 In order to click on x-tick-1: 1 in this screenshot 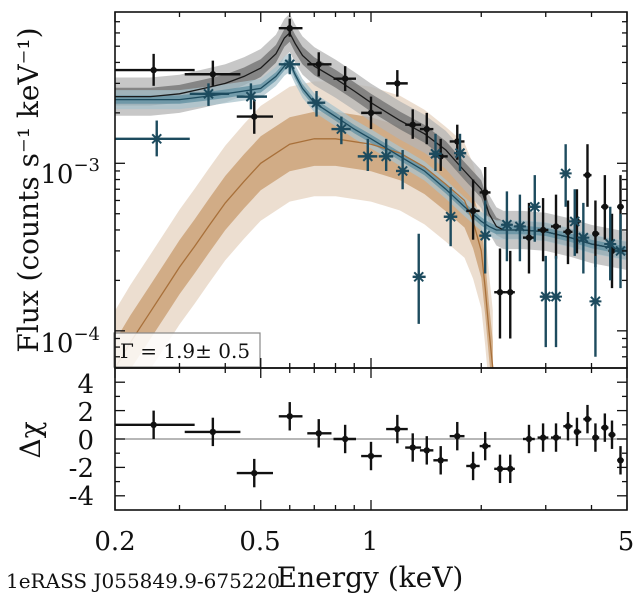, I will do `click(370, 542)`.